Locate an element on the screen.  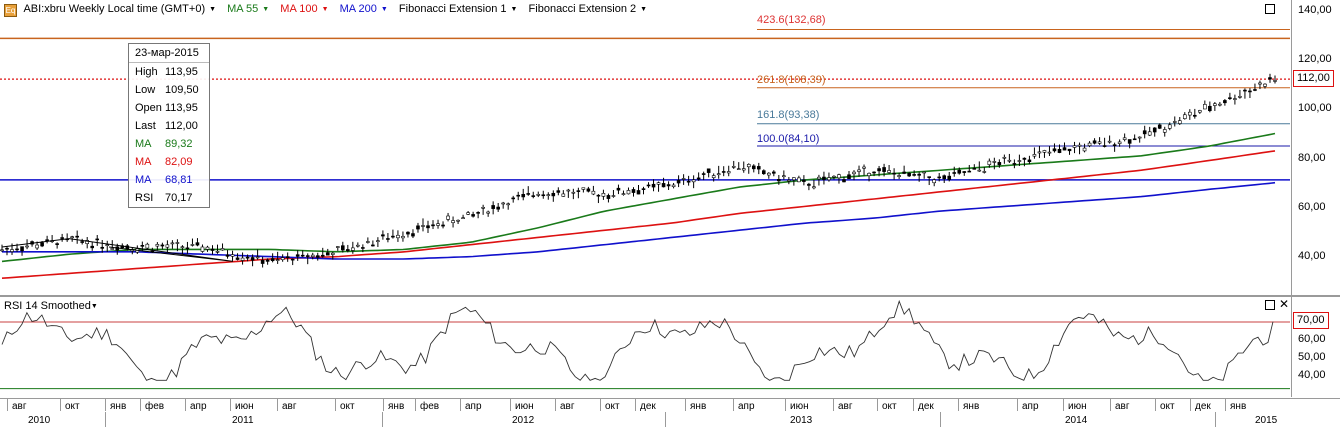
trend-line is located at coordinates (117, 250).